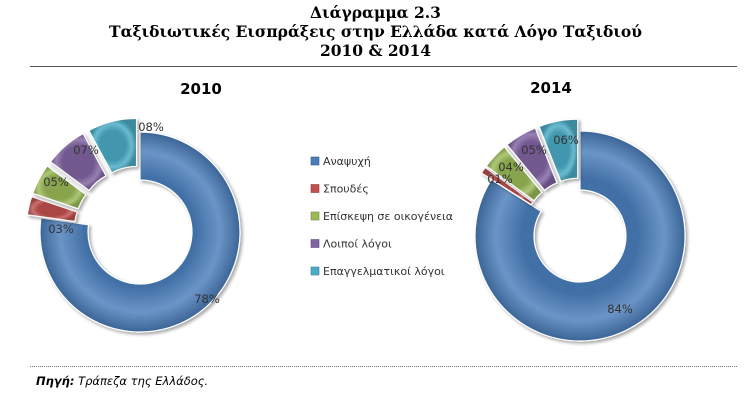 This screenshot has width=751, height=402. Describe the element at coordinates (620, 309) in the screenshot. I see `data-label-2014-1: 84%` at that location.